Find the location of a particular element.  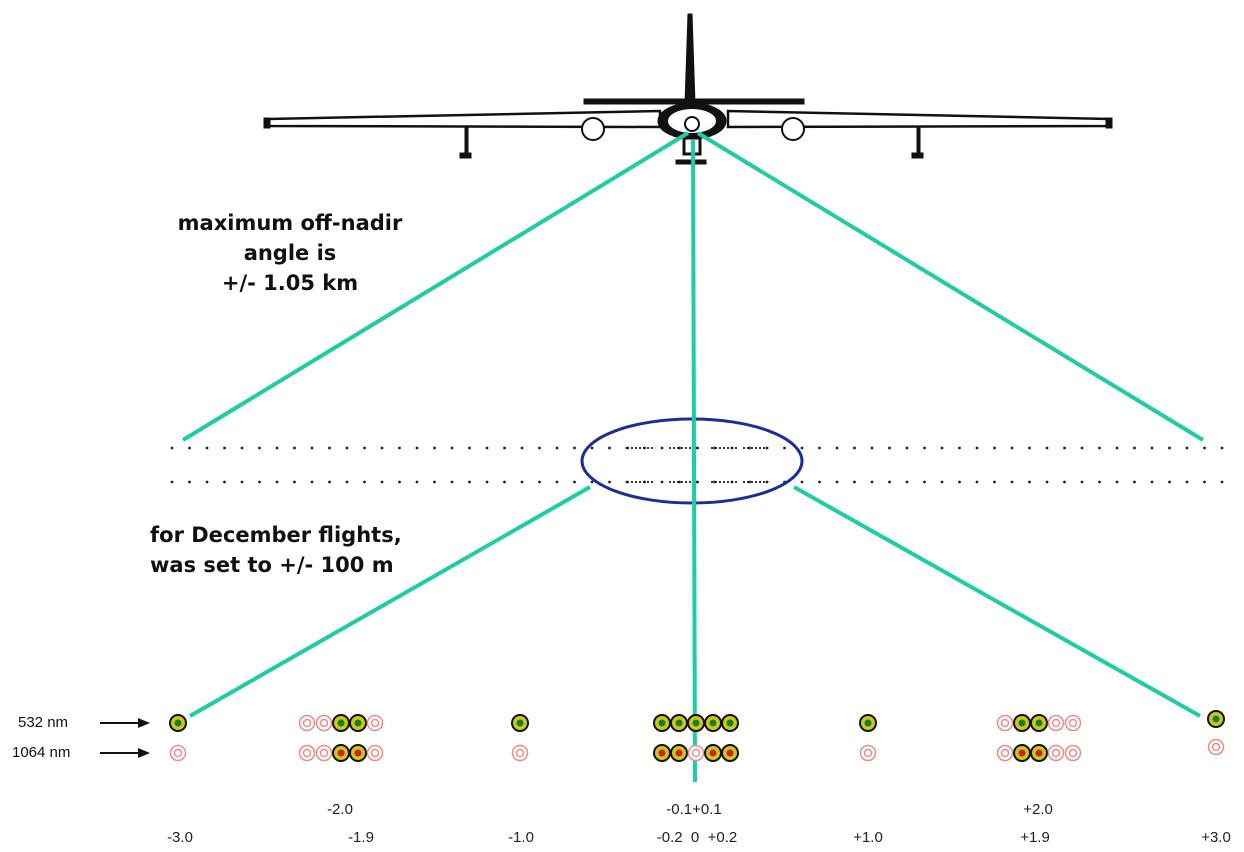

tick-lower-pos1: +1.0 is located at coordinates (868, 837).